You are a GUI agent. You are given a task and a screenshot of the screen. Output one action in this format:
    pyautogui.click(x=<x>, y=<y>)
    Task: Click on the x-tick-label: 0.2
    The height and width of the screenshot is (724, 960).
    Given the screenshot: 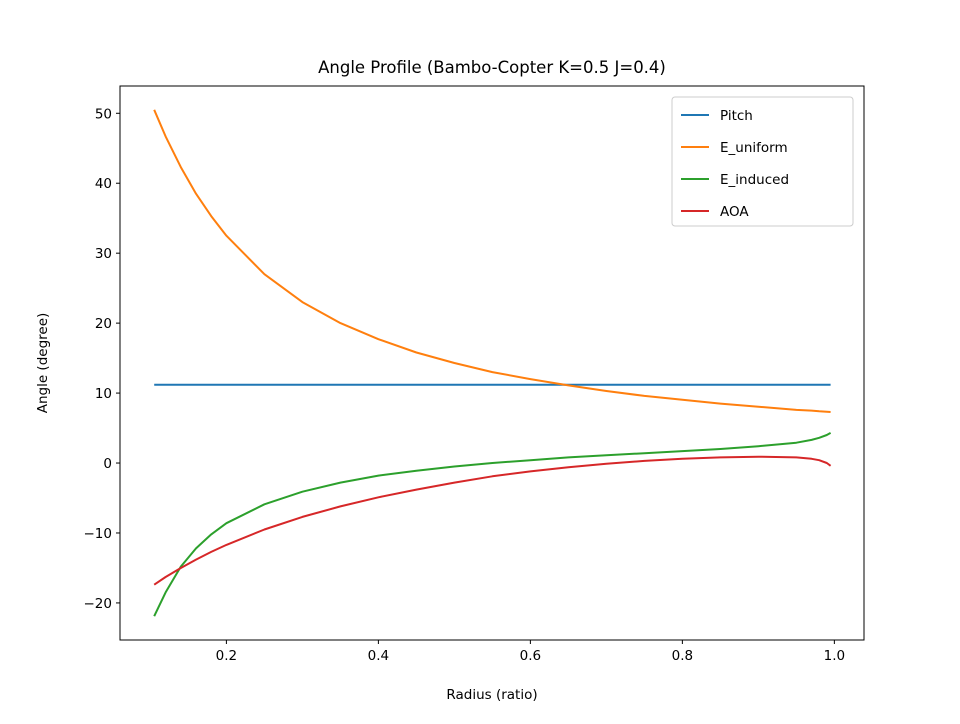 What is the action you would take?
    pyautogui.click(x=226, y=656)
    